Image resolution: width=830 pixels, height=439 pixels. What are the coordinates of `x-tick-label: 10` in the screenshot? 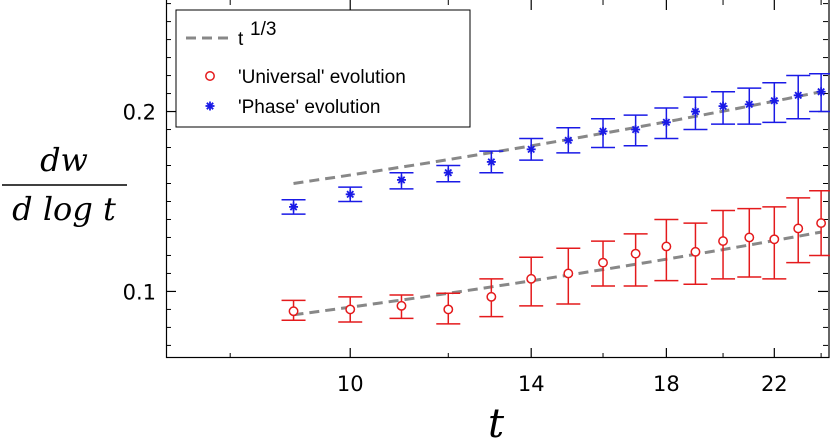 It's located at (350, 384).